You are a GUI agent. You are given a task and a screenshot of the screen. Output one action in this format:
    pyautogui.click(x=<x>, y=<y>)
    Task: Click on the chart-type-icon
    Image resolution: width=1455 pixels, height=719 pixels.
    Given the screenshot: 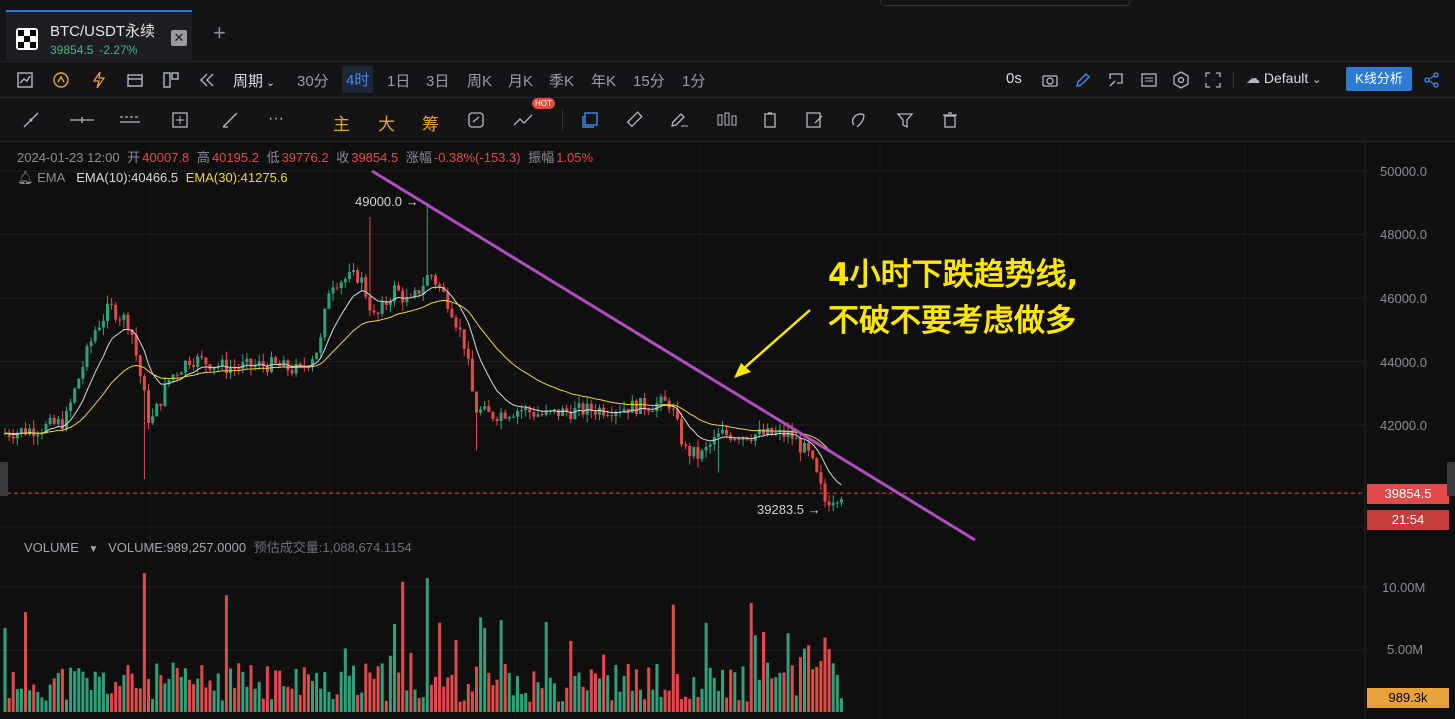 What is the action you would take?
    pyautogui.click(x=25, y=80)
    